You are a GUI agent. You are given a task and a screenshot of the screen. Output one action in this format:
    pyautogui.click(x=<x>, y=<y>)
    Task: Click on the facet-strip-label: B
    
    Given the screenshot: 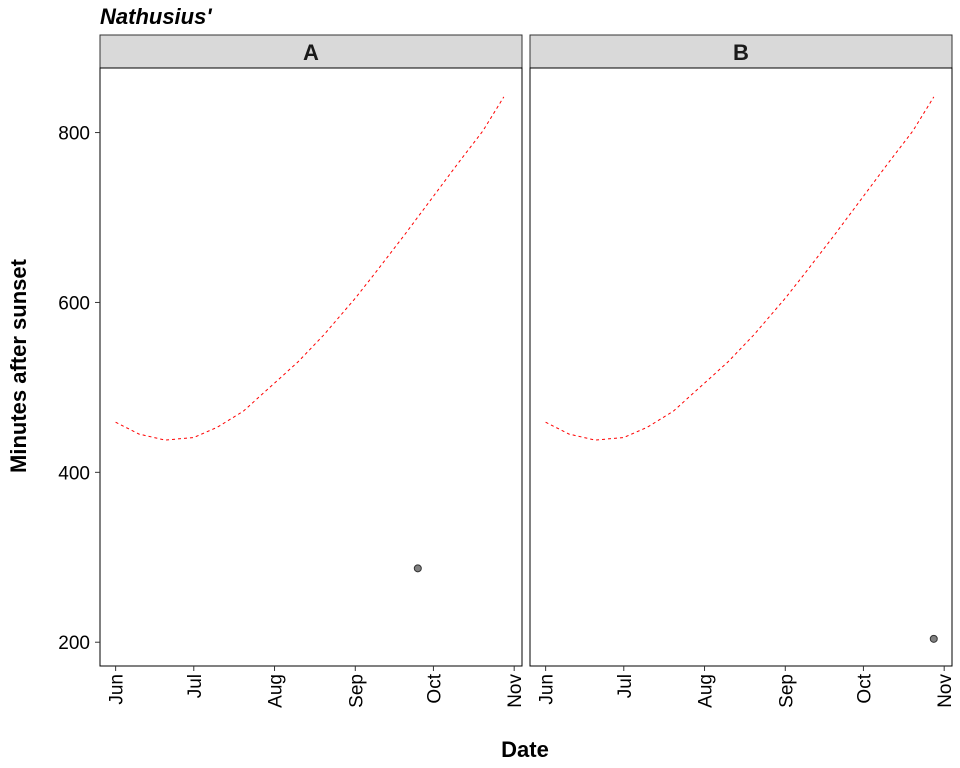 What is the action you would take?
    pyautogui.click(x=741, y=52)
    